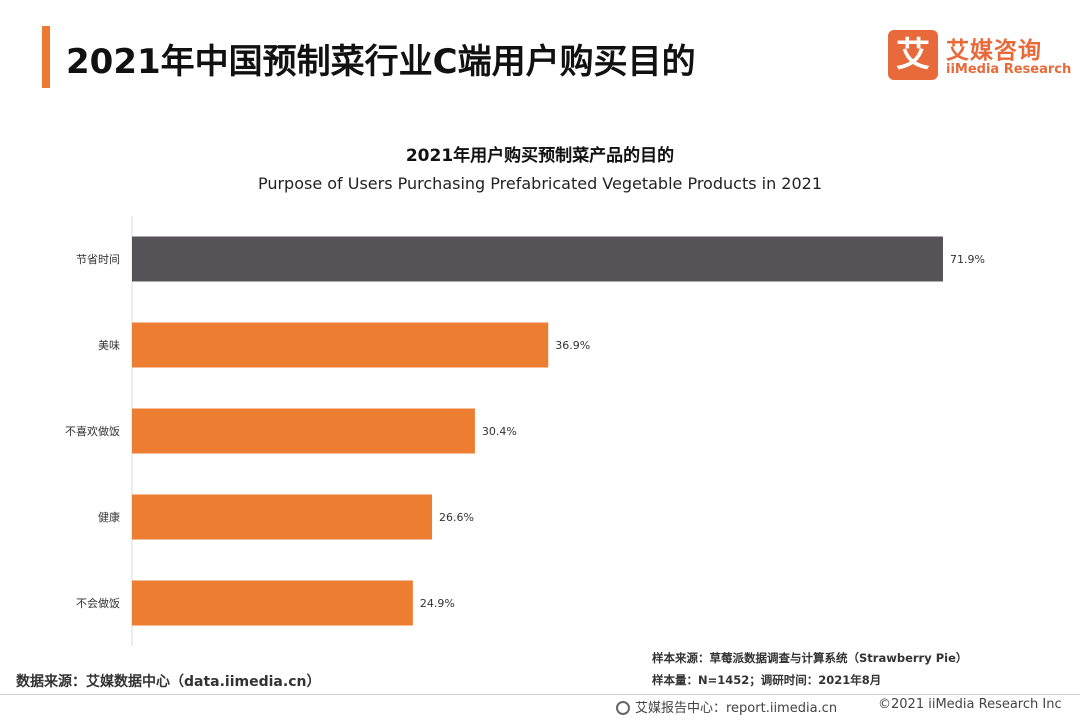 The height and width of the screenshot is (720, 1080). Describe the element at coordinates (736, 708) in the screenshot. I see `footer-report-text: 艾媒报告中心：report.iimedia.cn` at that location.